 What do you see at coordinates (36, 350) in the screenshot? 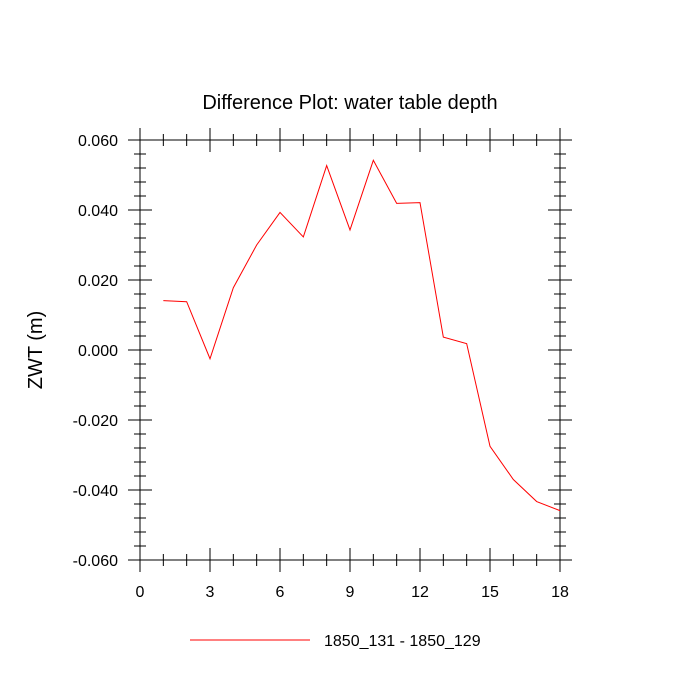
I see `y-axis-label: ZWT (m)` at bounding box center [36, 350].